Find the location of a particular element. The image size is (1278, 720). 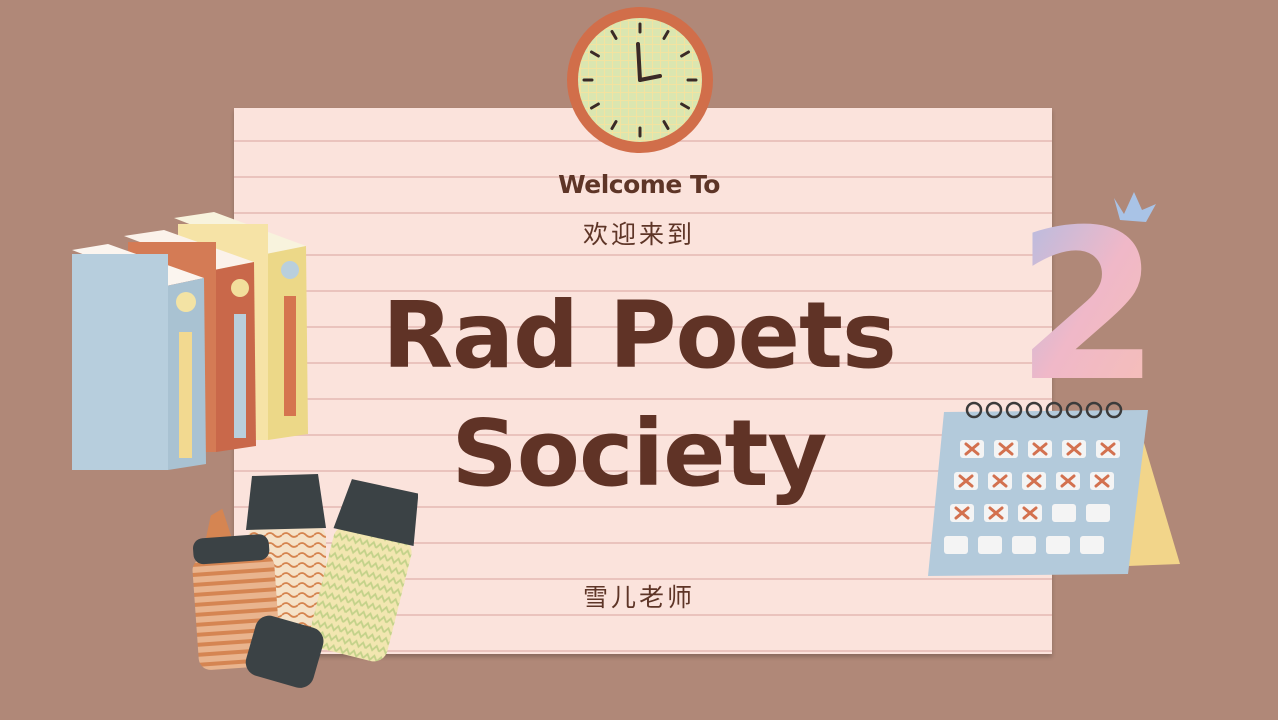

books-icon is located at coordinates (190, 341).